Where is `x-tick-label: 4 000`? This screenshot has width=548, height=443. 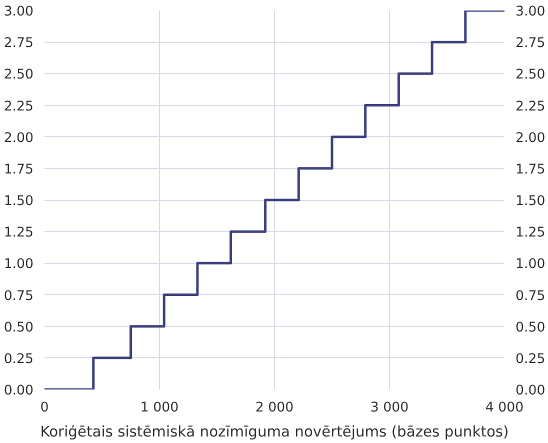
x-tick-label: 4 000 is located at coordinates (504, 408).